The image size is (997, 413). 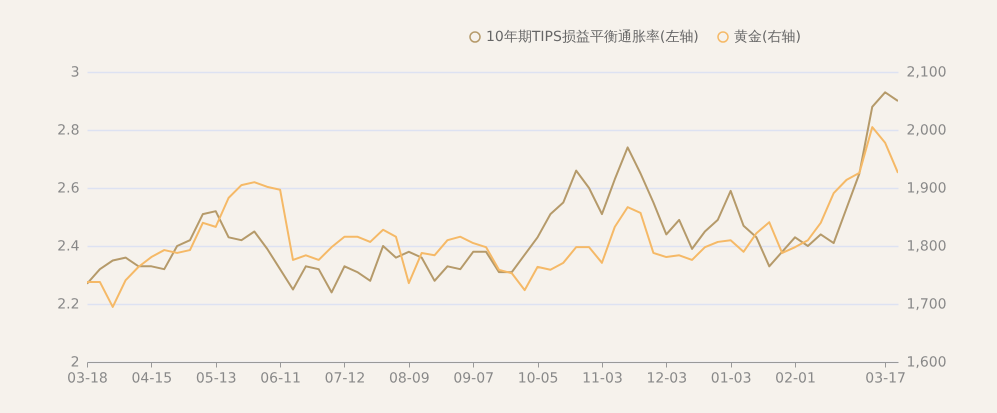 I want to click on legend-label: 黄金(右轴), so click(x=767, y=37).